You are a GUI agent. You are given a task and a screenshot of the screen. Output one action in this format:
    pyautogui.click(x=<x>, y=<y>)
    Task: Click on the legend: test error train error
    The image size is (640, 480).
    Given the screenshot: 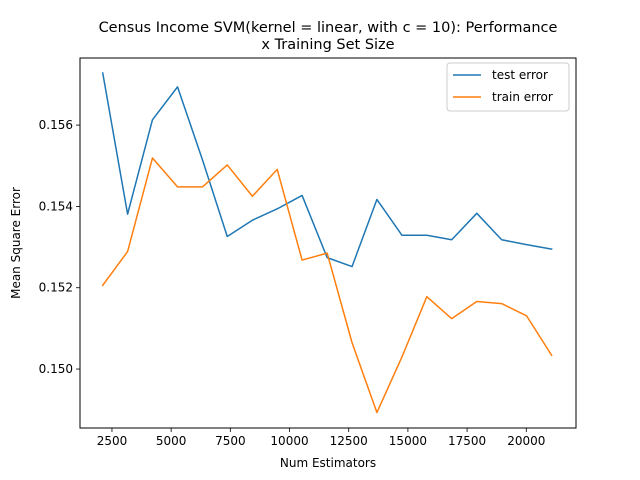 What is the action you would take?
    pyautogui.click(x=508, y=87)
    